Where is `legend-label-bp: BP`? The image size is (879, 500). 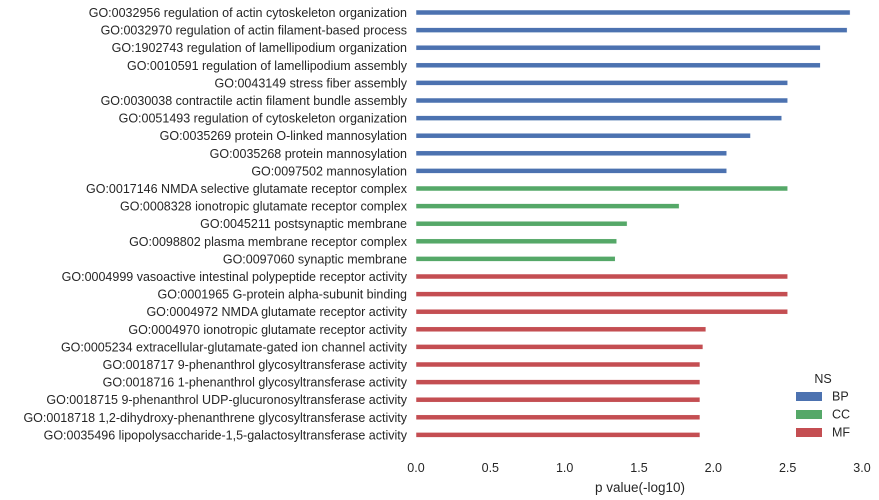 legend-label-bp: BP is located at coordinates (840, 397).